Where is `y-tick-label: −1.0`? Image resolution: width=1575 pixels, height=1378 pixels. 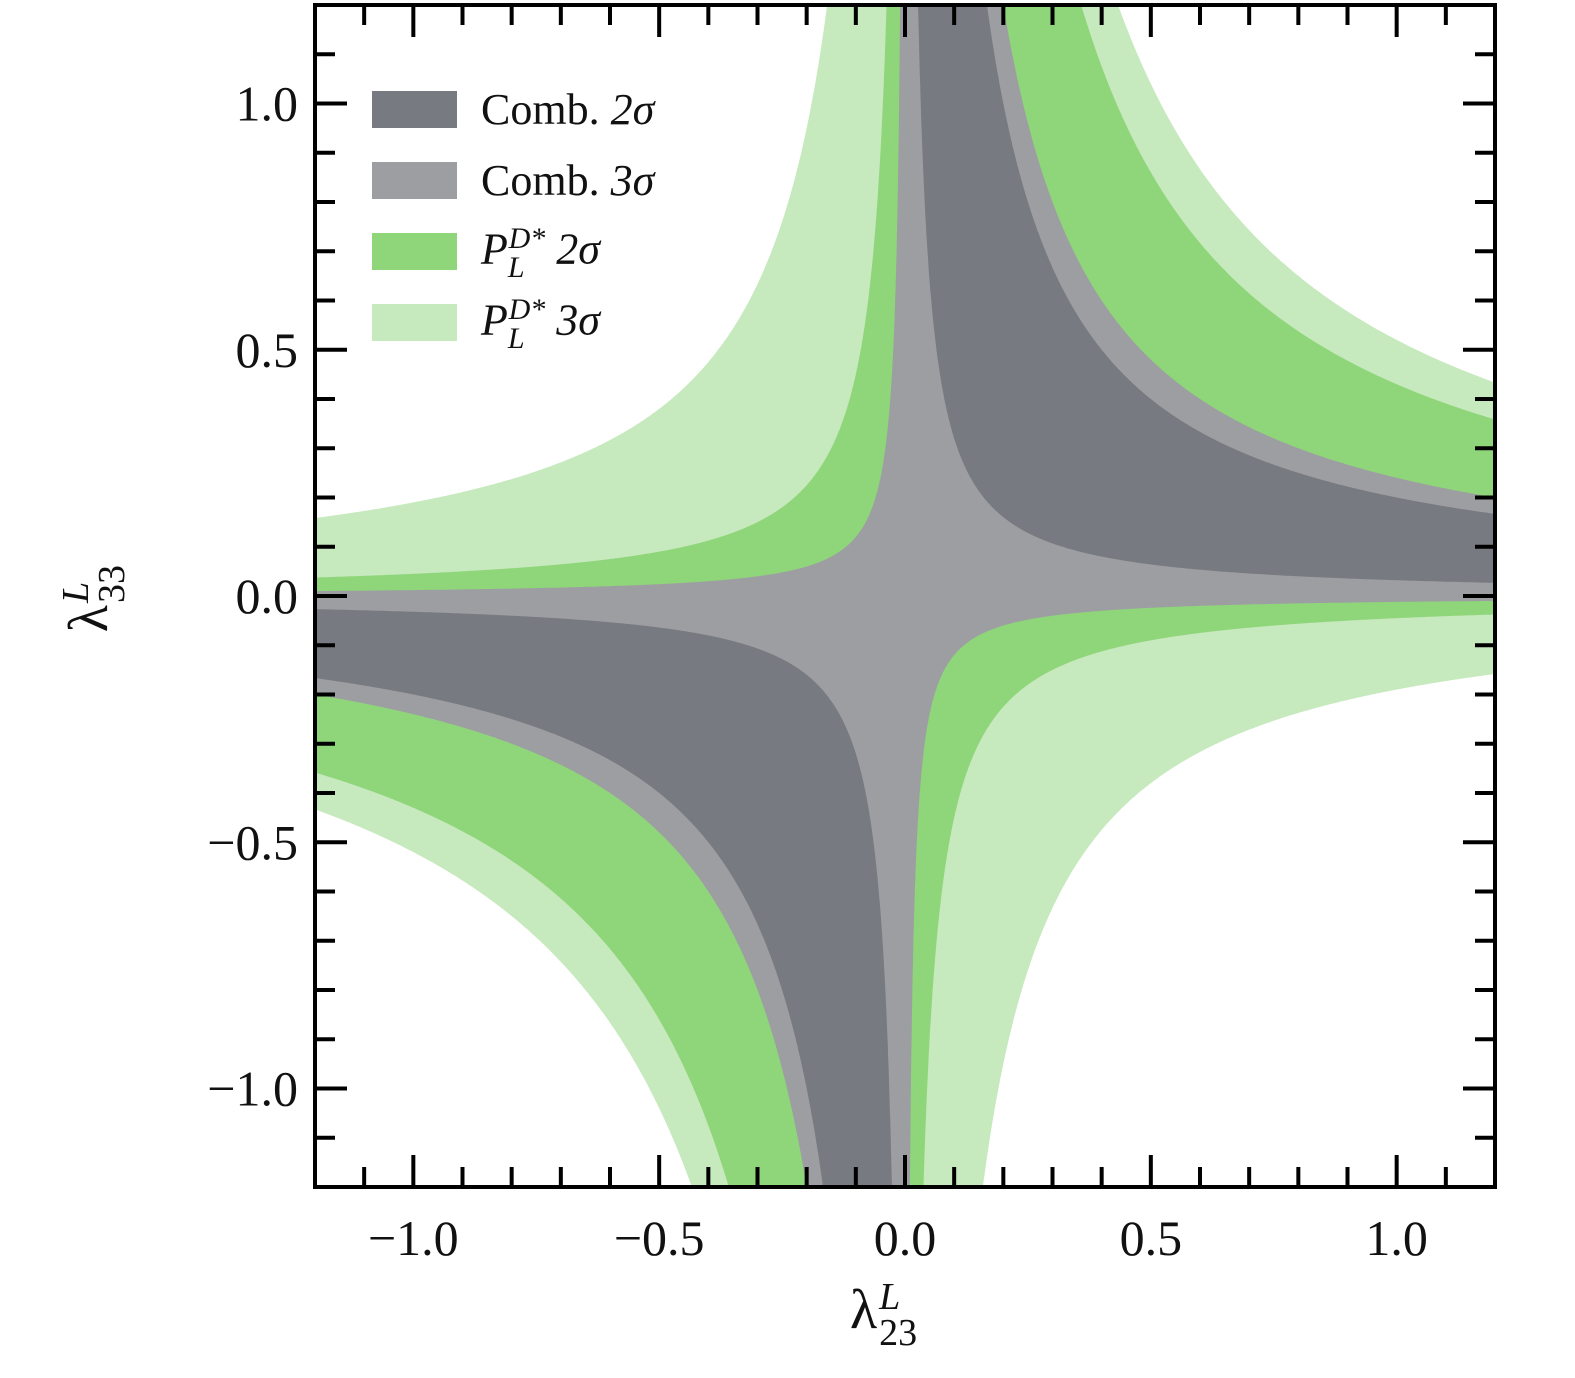 y-tick-label: −1.0 is located at coordinates (252, 1089).